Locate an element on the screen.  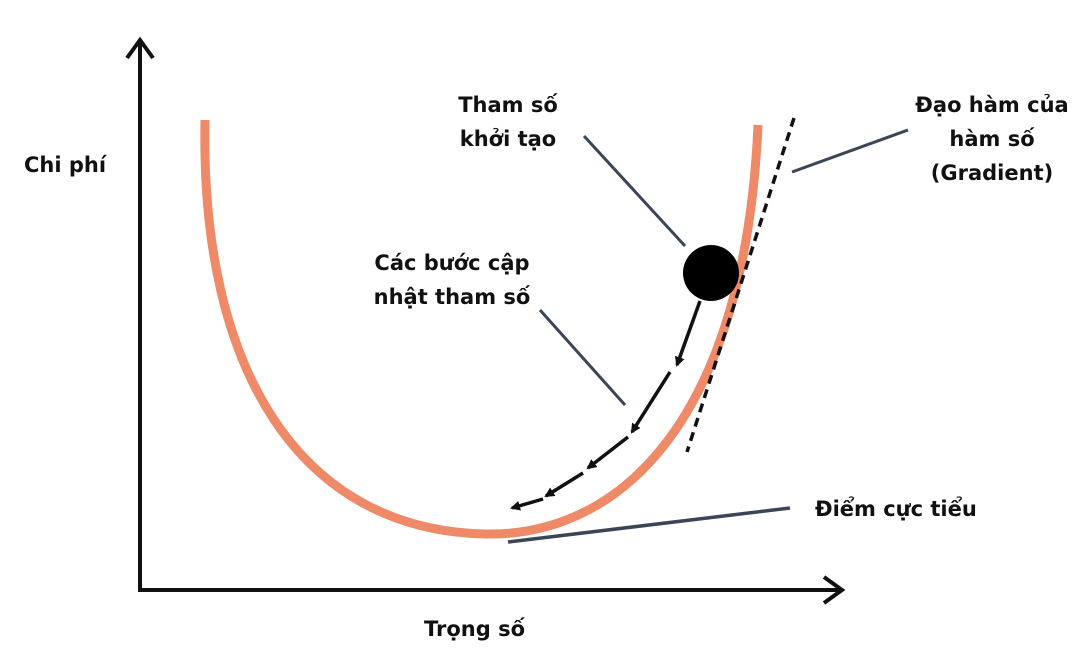
gradient-label-line-2: hàm số is located at coordinates (992, 139).